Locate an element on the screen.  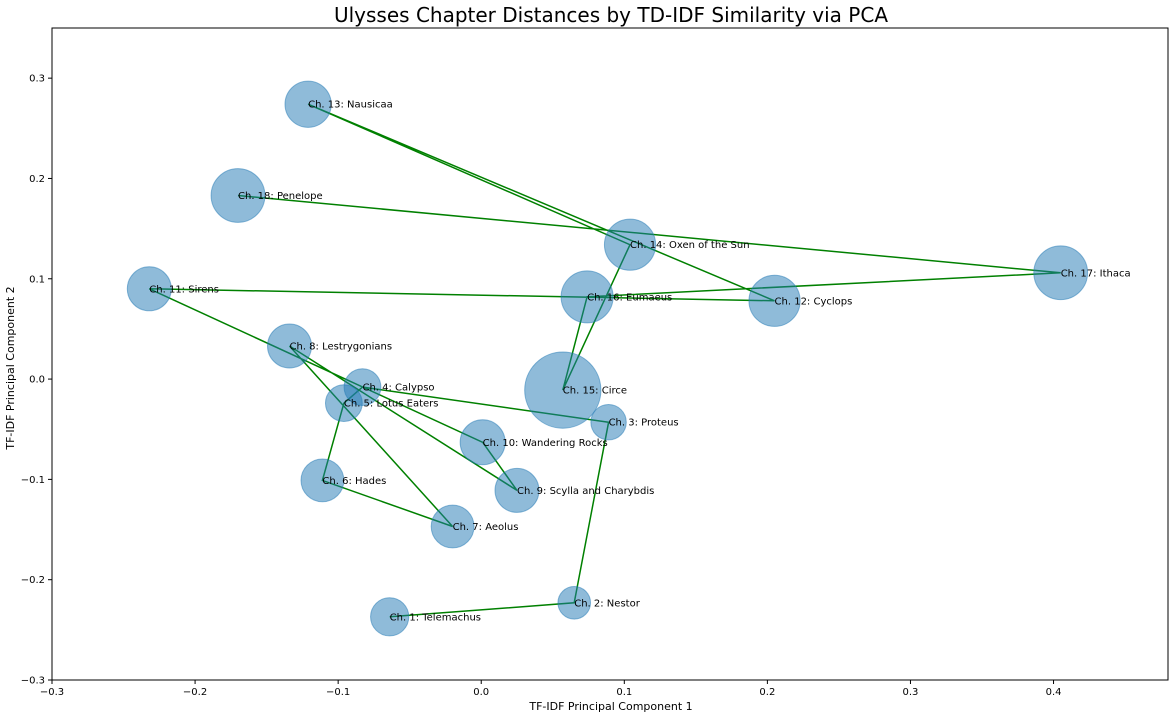
chapter-label: Ch. 1: Telemachus is located at coordinates (435, 617).